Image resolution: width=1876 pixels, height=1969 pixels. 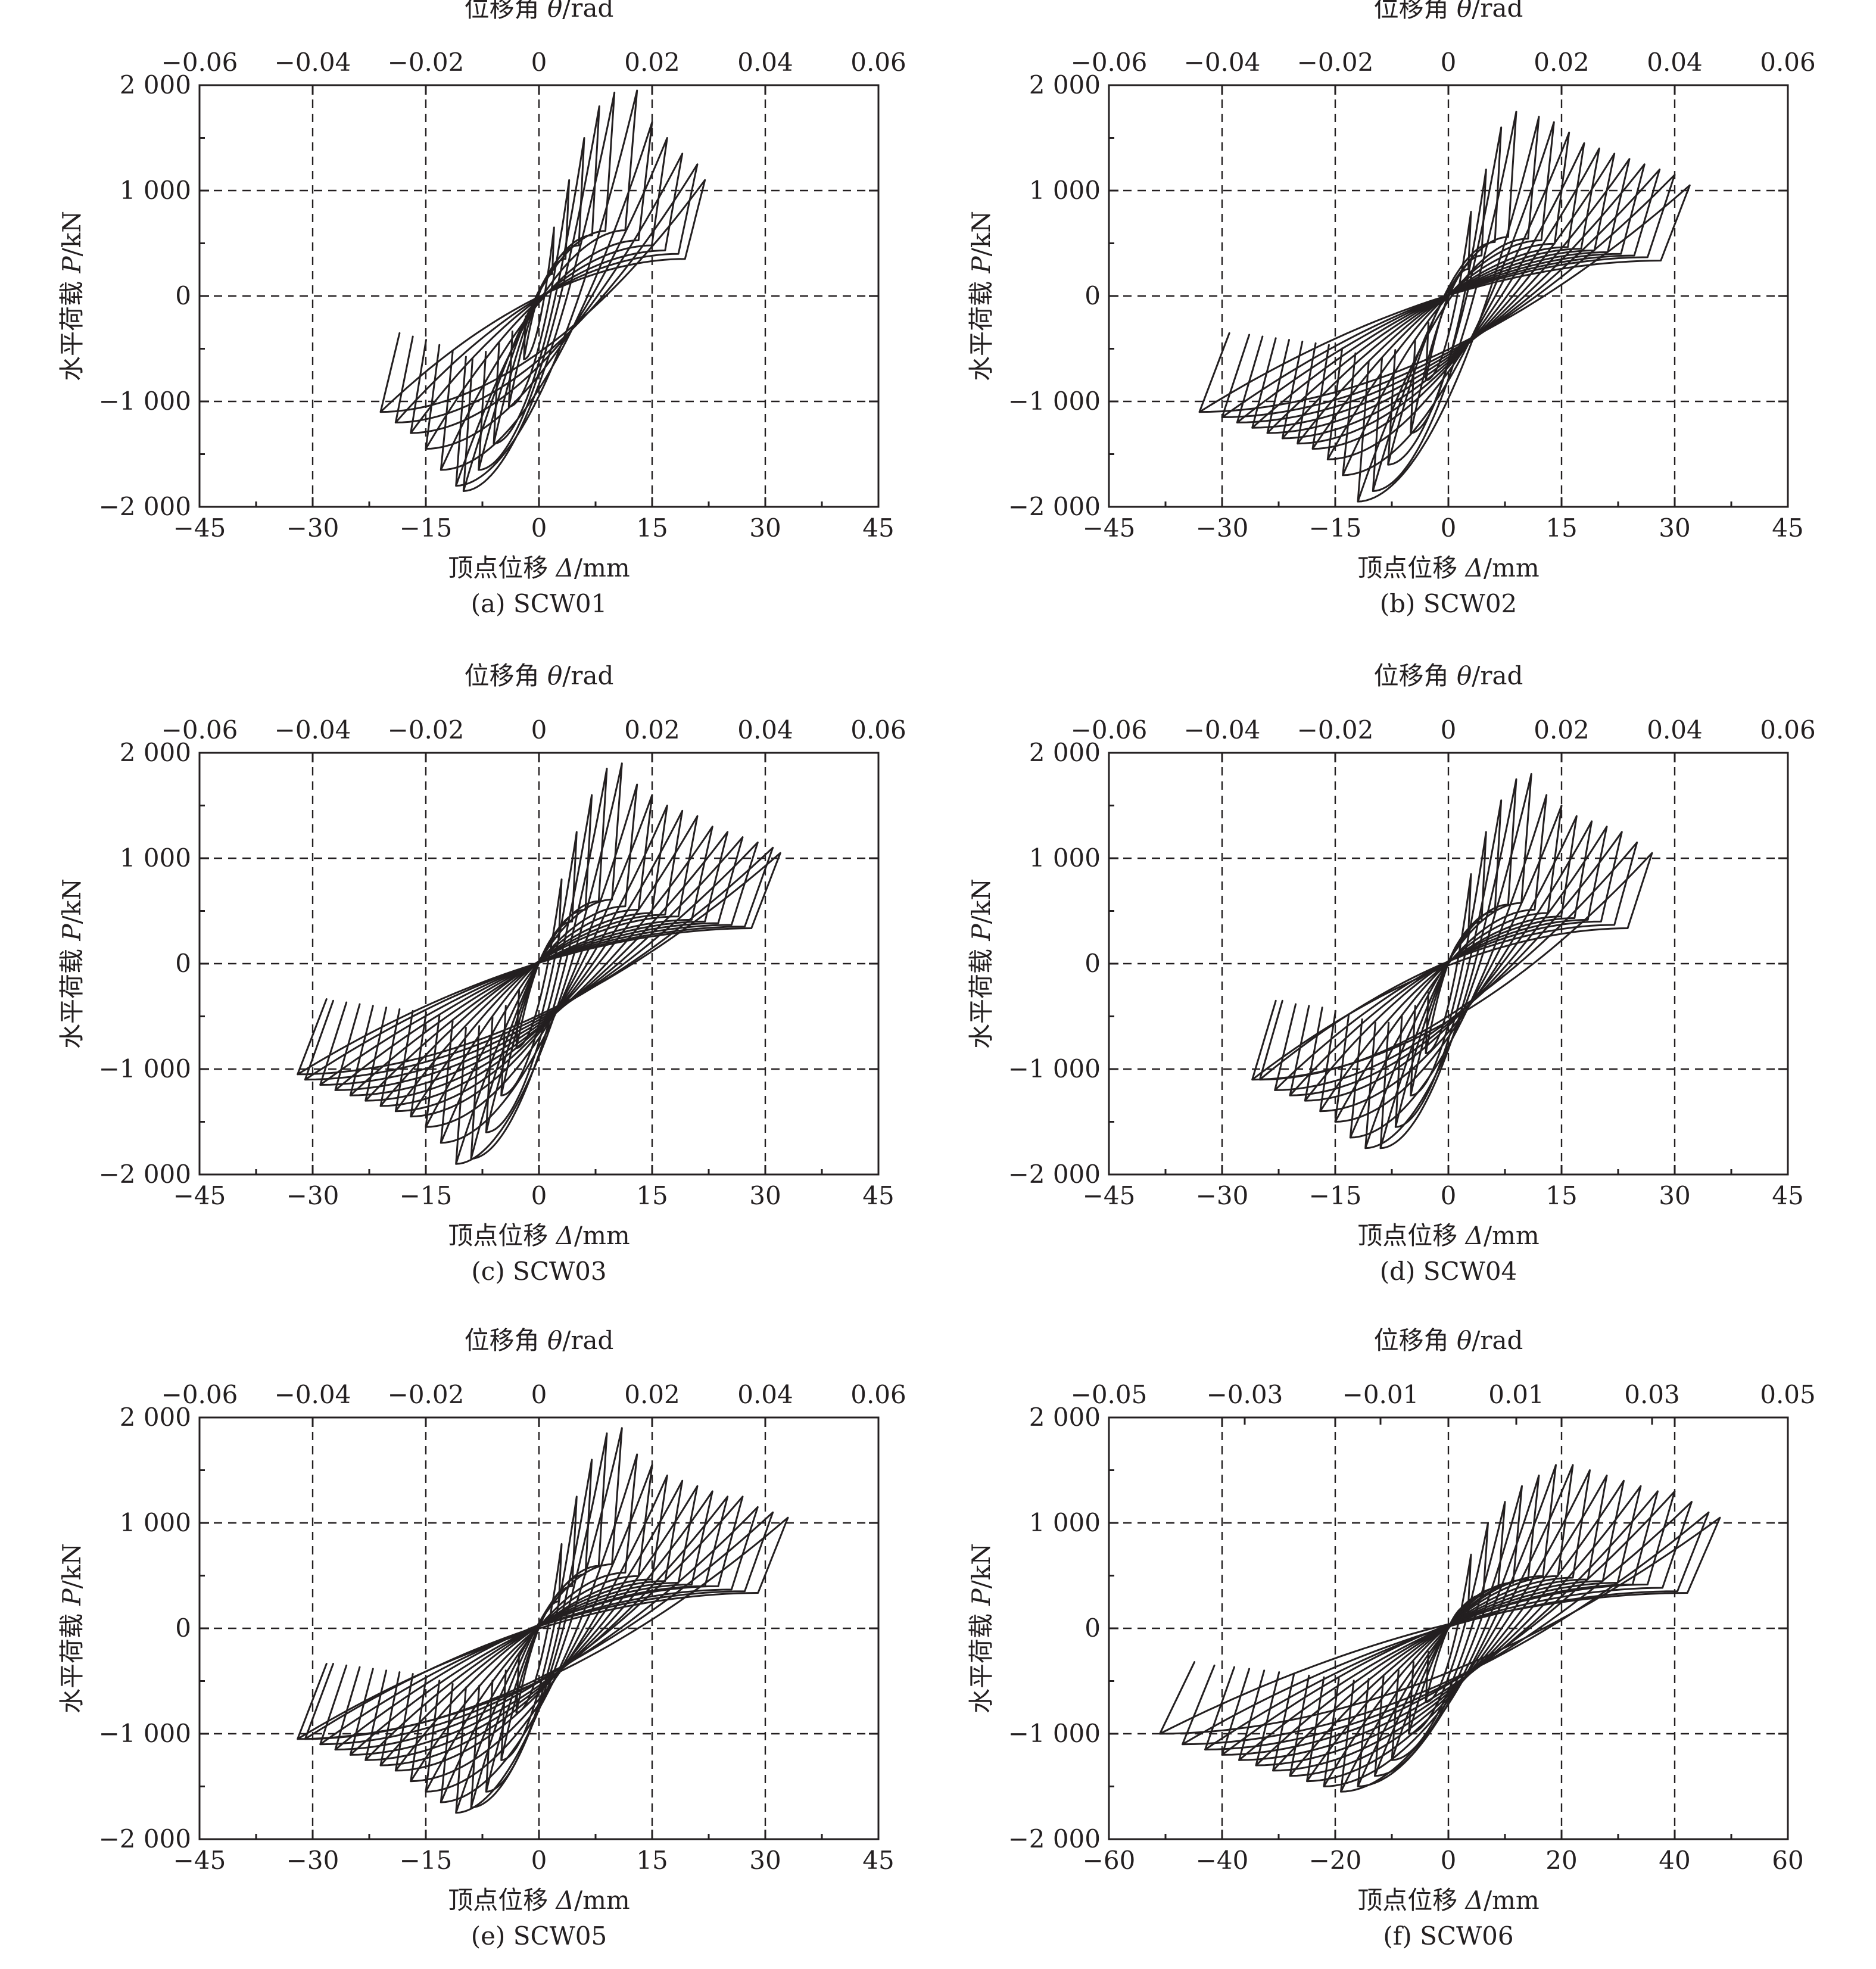 I want to click on x2-axis-title: 位移角 θ/rad, so click(x=1448, y=1340).